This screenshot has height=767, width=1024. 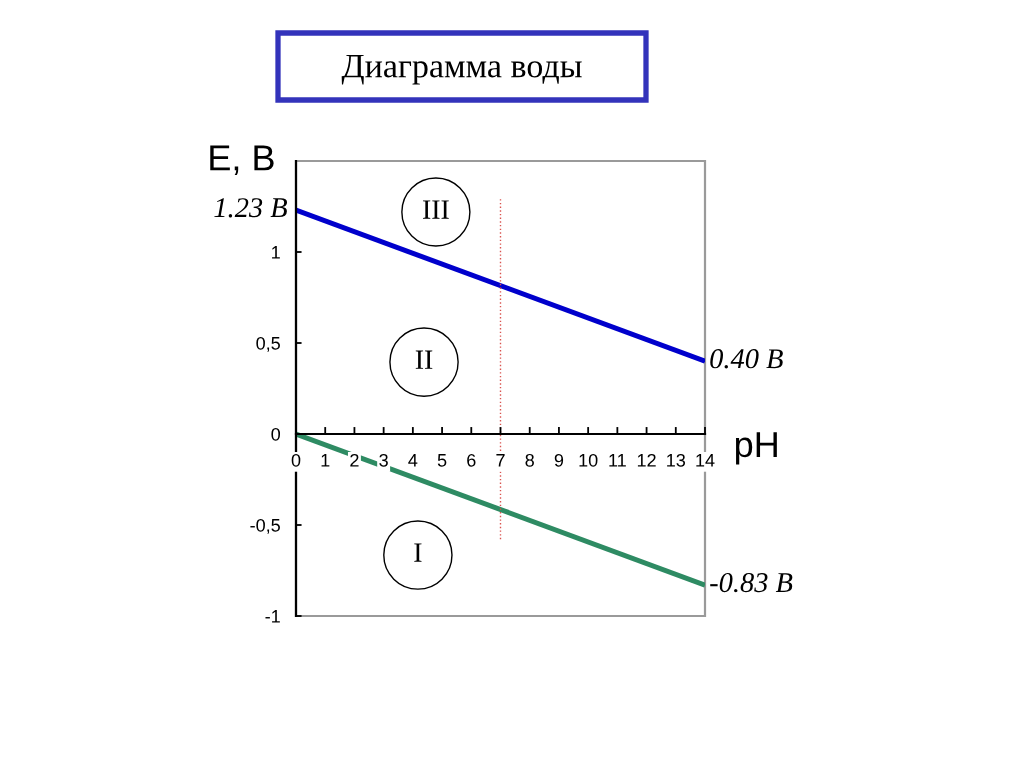 I want to click on x-tick-label: 8, so click(x=529, y=460).